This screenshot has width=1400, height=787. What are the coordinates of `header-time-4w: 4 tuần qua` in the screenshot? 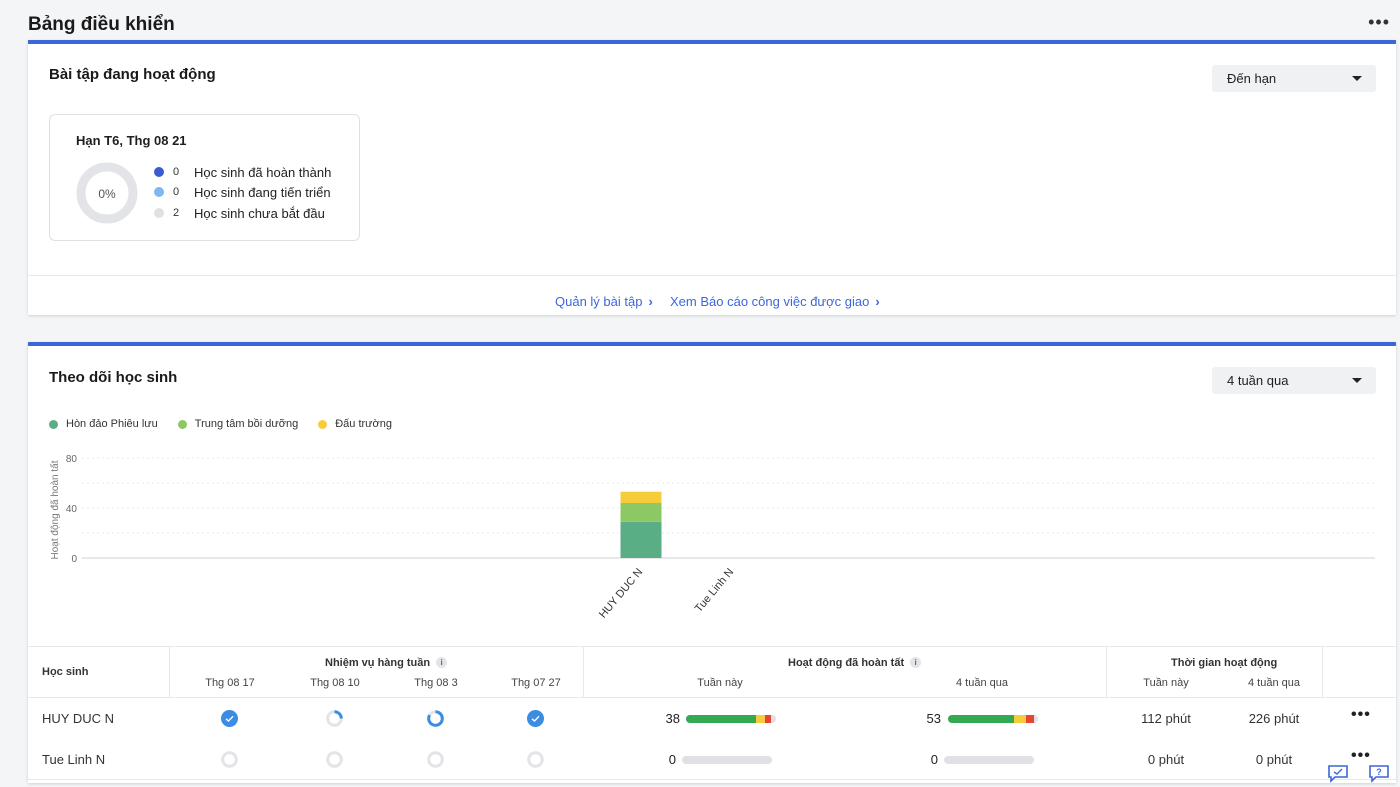 It's located at (1274, 683).